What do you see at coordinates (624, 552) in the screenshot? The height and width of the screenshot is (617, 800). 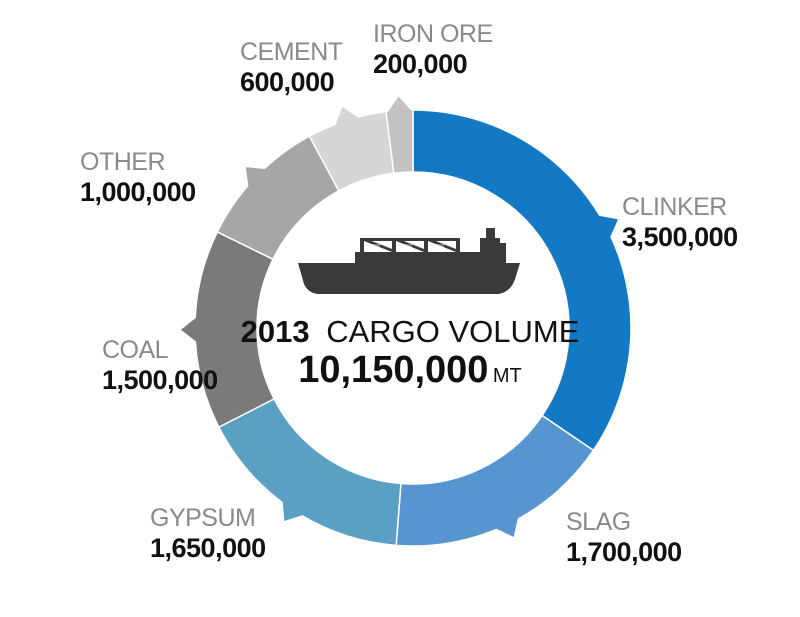 I see `slice-value-slag: 1,700,000` at bounding box center [624, 552].